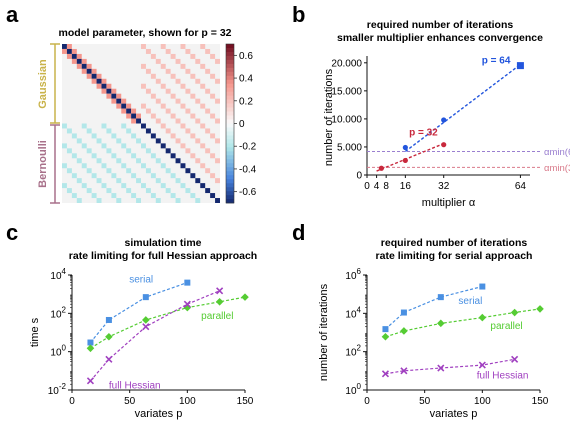 The image size is (570, 427). What do you see at coordinates (346, 91) in the screenshot?
I see `y-tick-label: 15.000` at bounding box center [346, 91].